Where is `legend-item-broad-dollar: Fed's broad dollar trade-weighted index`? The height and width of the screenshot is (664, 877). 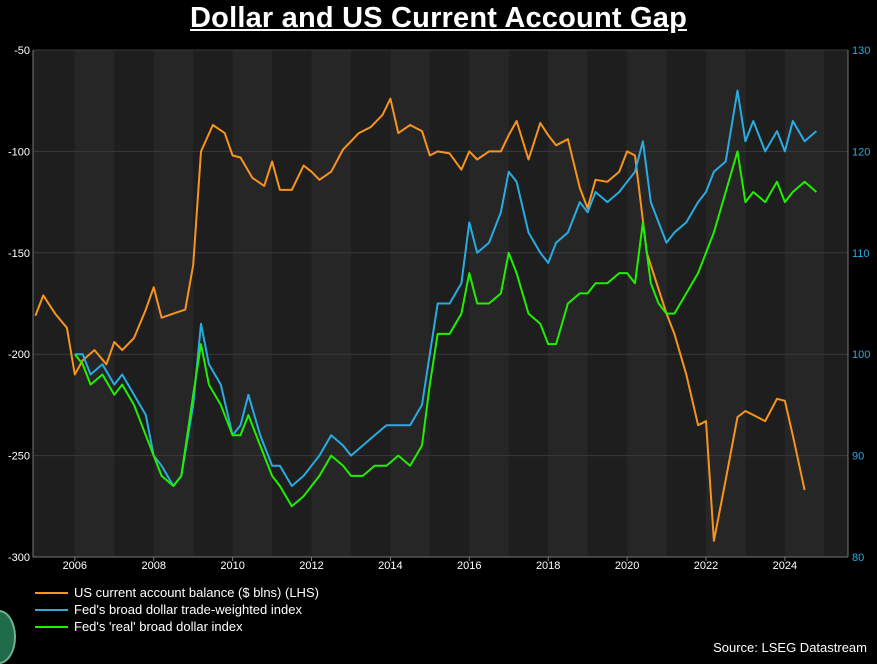
legend-item-broad-dollar: Fed's broad dollar trade-weighted index is located at coordinates (177, 609).